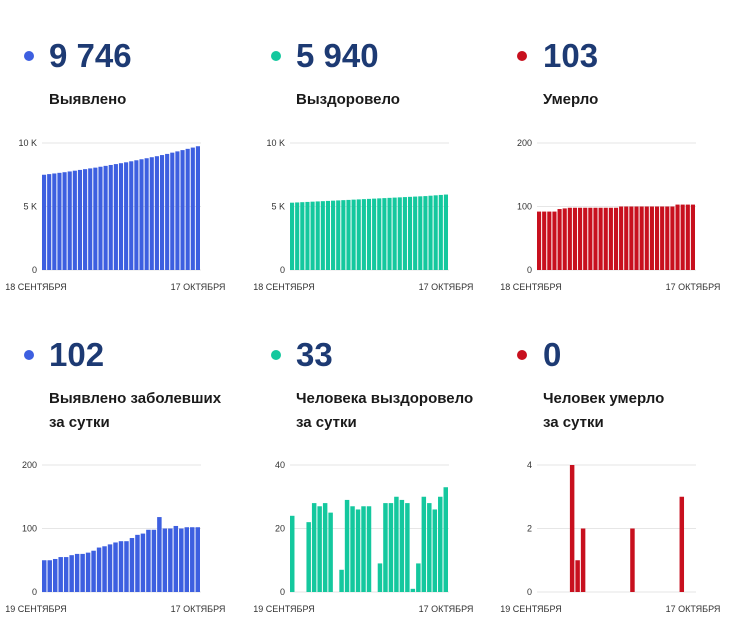  Describe the element at coordinates (314, 354) in the screenshot. I see `recovered-daily-value: 33` at that location.